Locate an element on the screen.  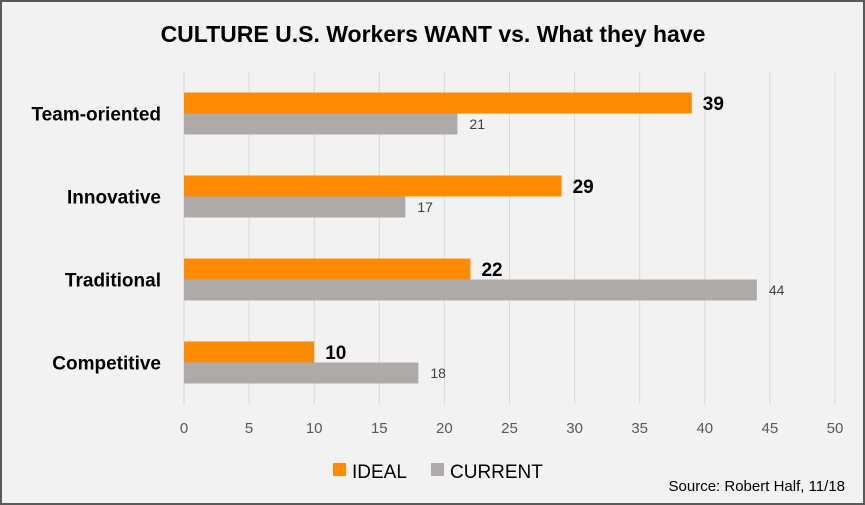
x-tick-label: 40 is located at coordinates (704, 428).